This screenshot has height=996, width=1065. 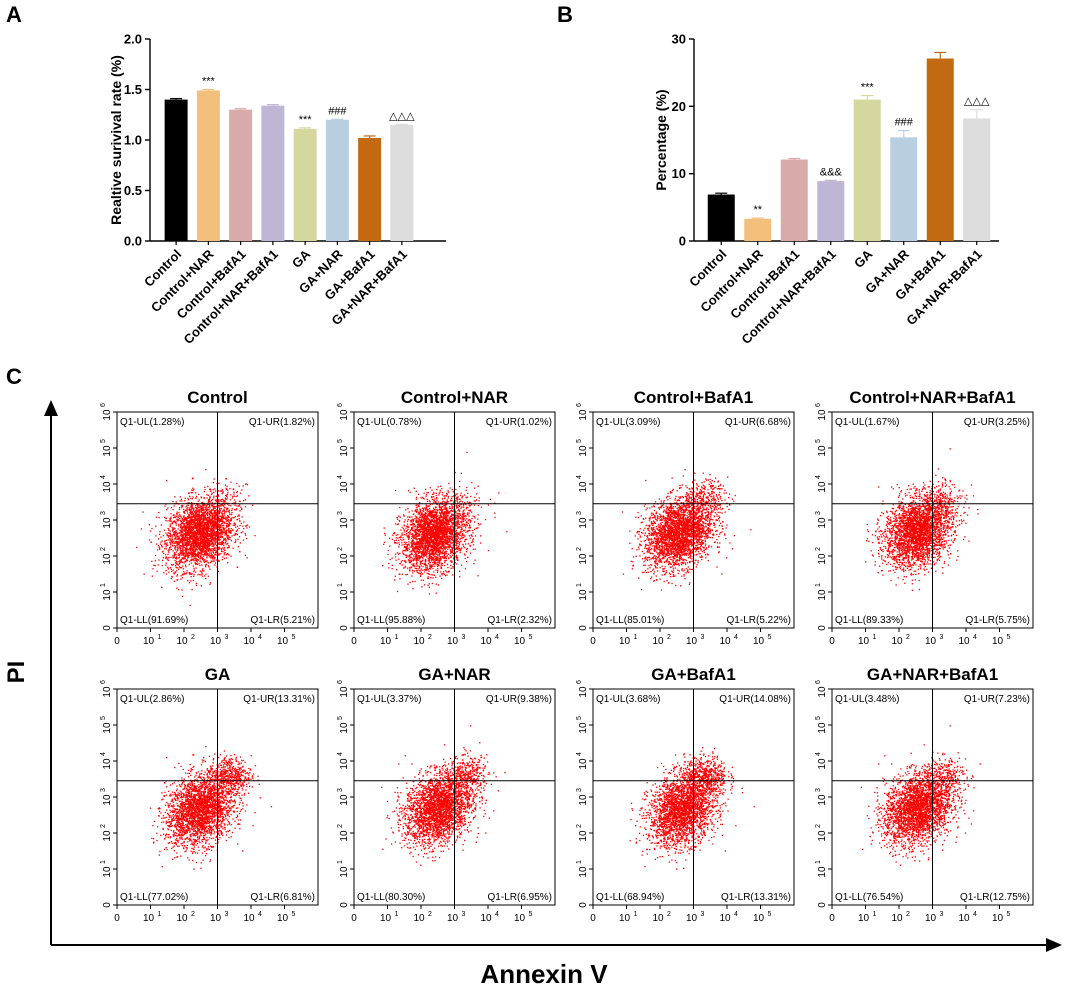 I want to click on significance-label: **, so click(x=757, y=210).